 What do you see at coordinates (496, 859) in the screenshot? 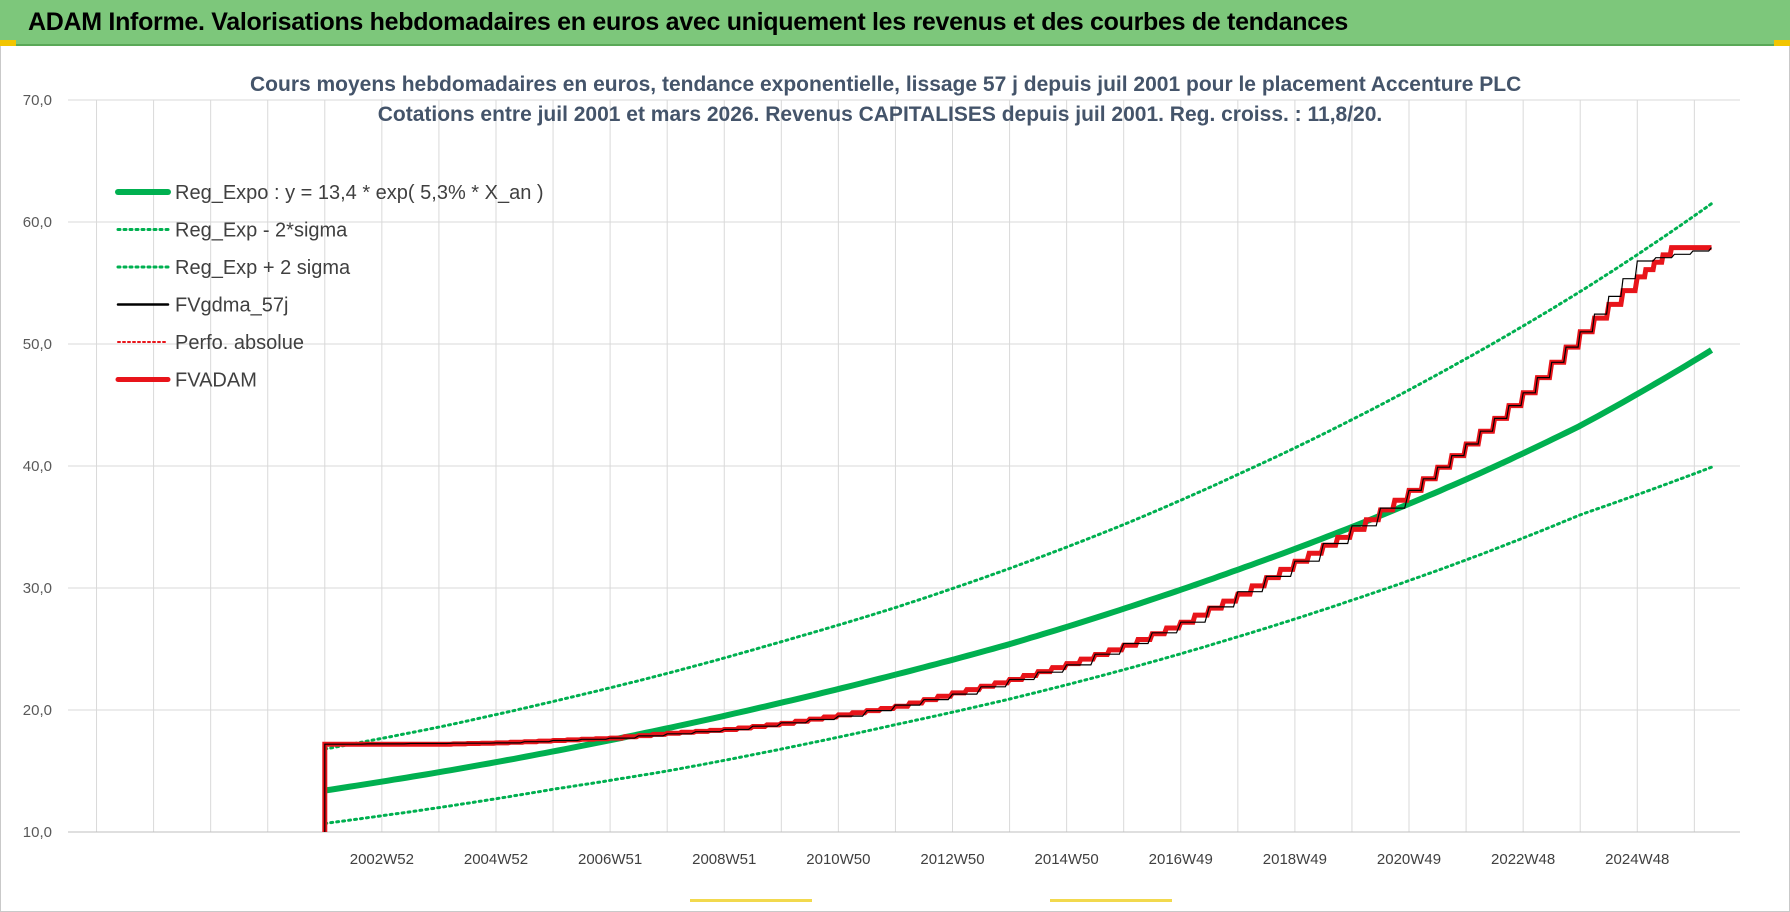
I see `x-tick-label: 2004W52` at bounding box center [496, 859].